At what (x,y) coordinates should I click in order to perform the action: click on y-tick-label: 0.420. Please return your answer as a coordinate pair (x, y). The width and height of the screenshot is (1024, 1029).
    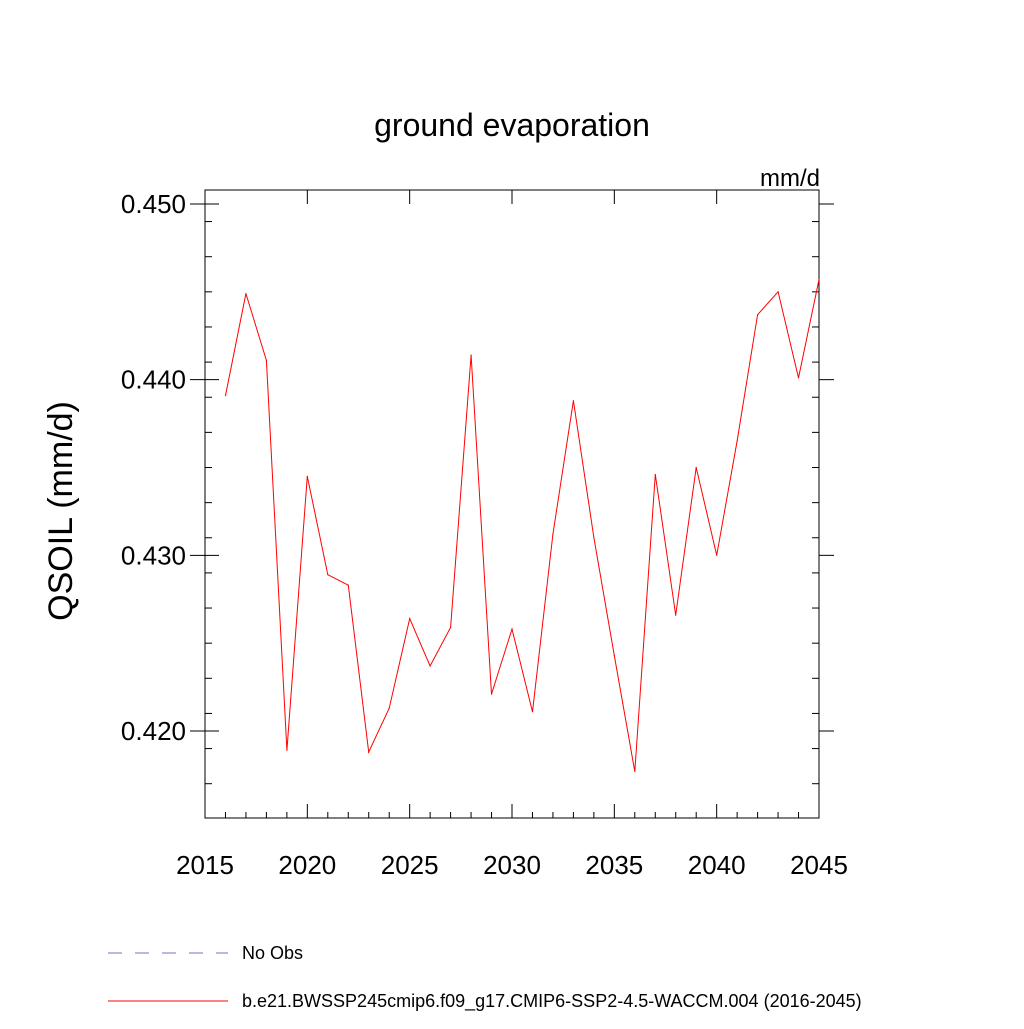
    Looking at the image, I should click on (153, 731).